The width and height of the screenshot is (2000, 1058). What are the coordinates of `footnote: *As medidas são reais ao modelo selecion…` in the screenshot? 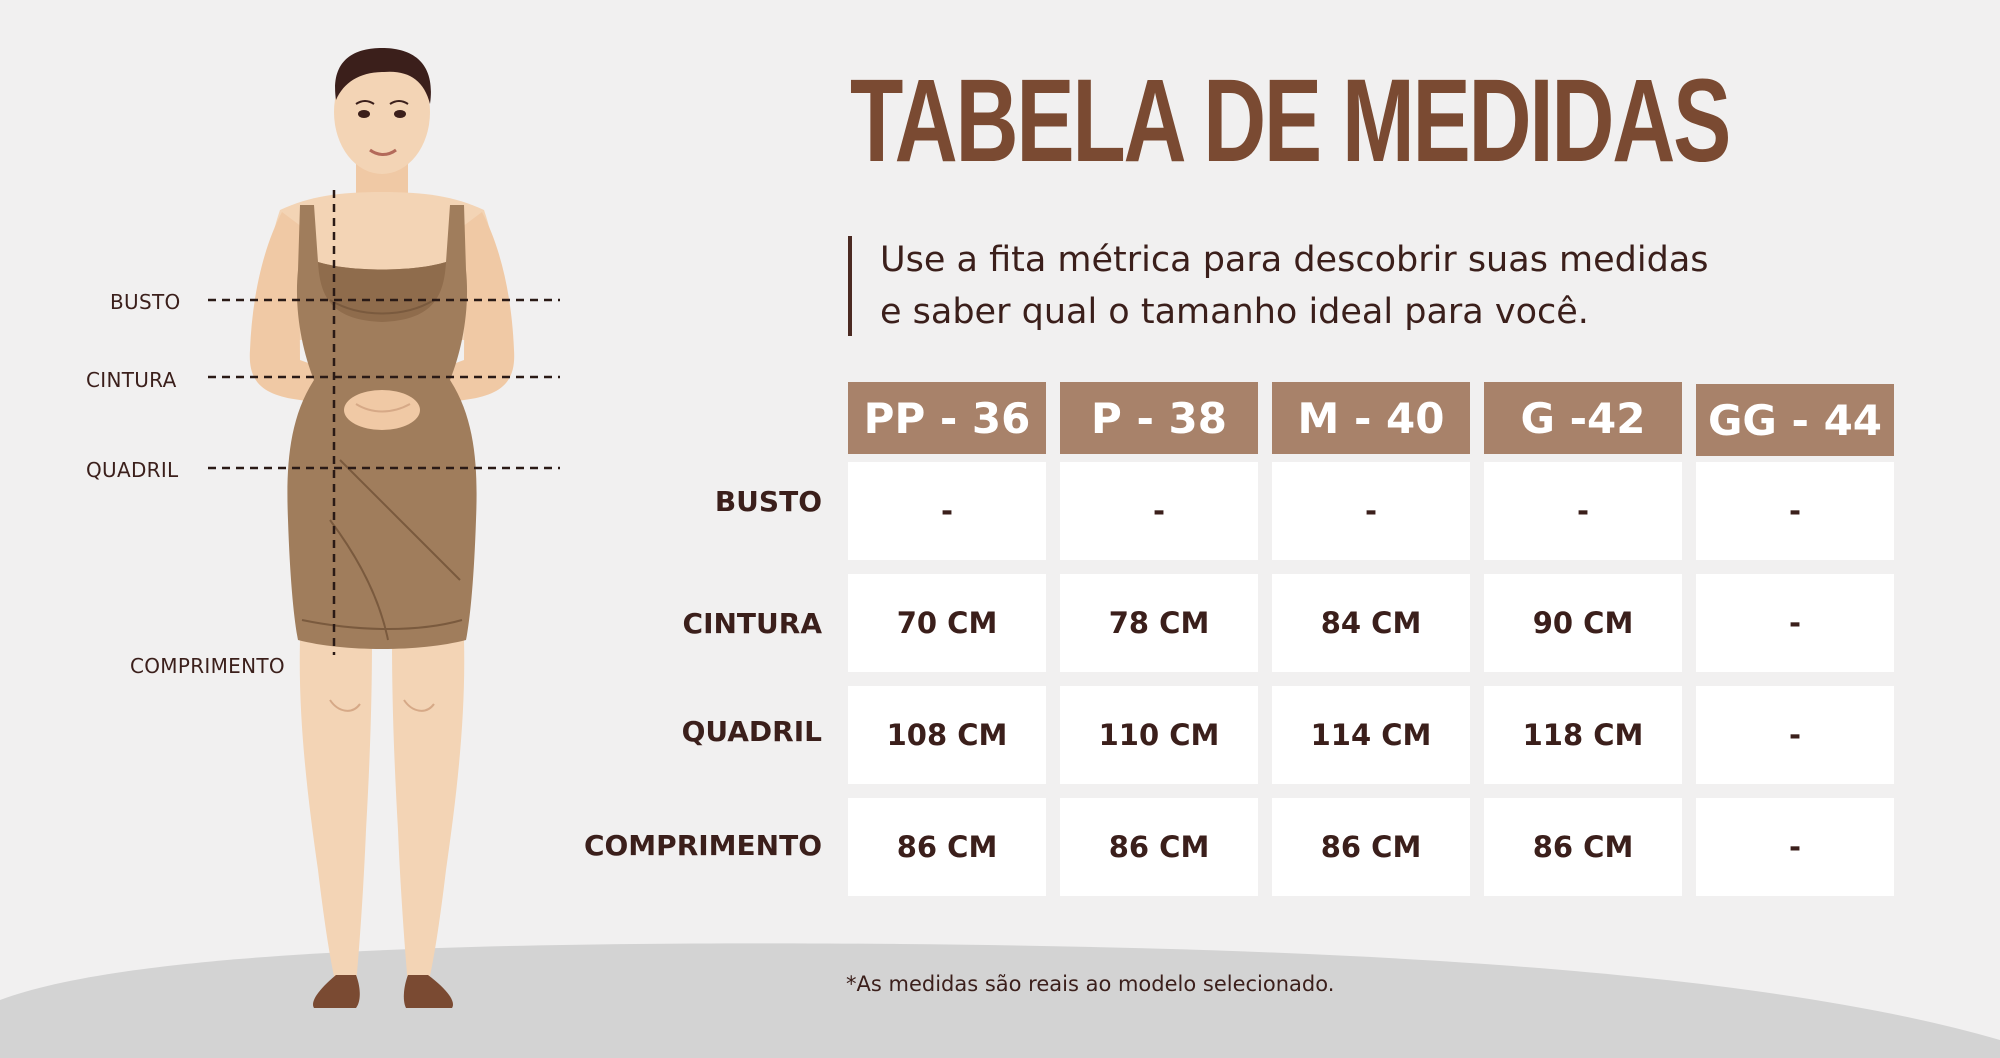 It's located at (1090, 984).